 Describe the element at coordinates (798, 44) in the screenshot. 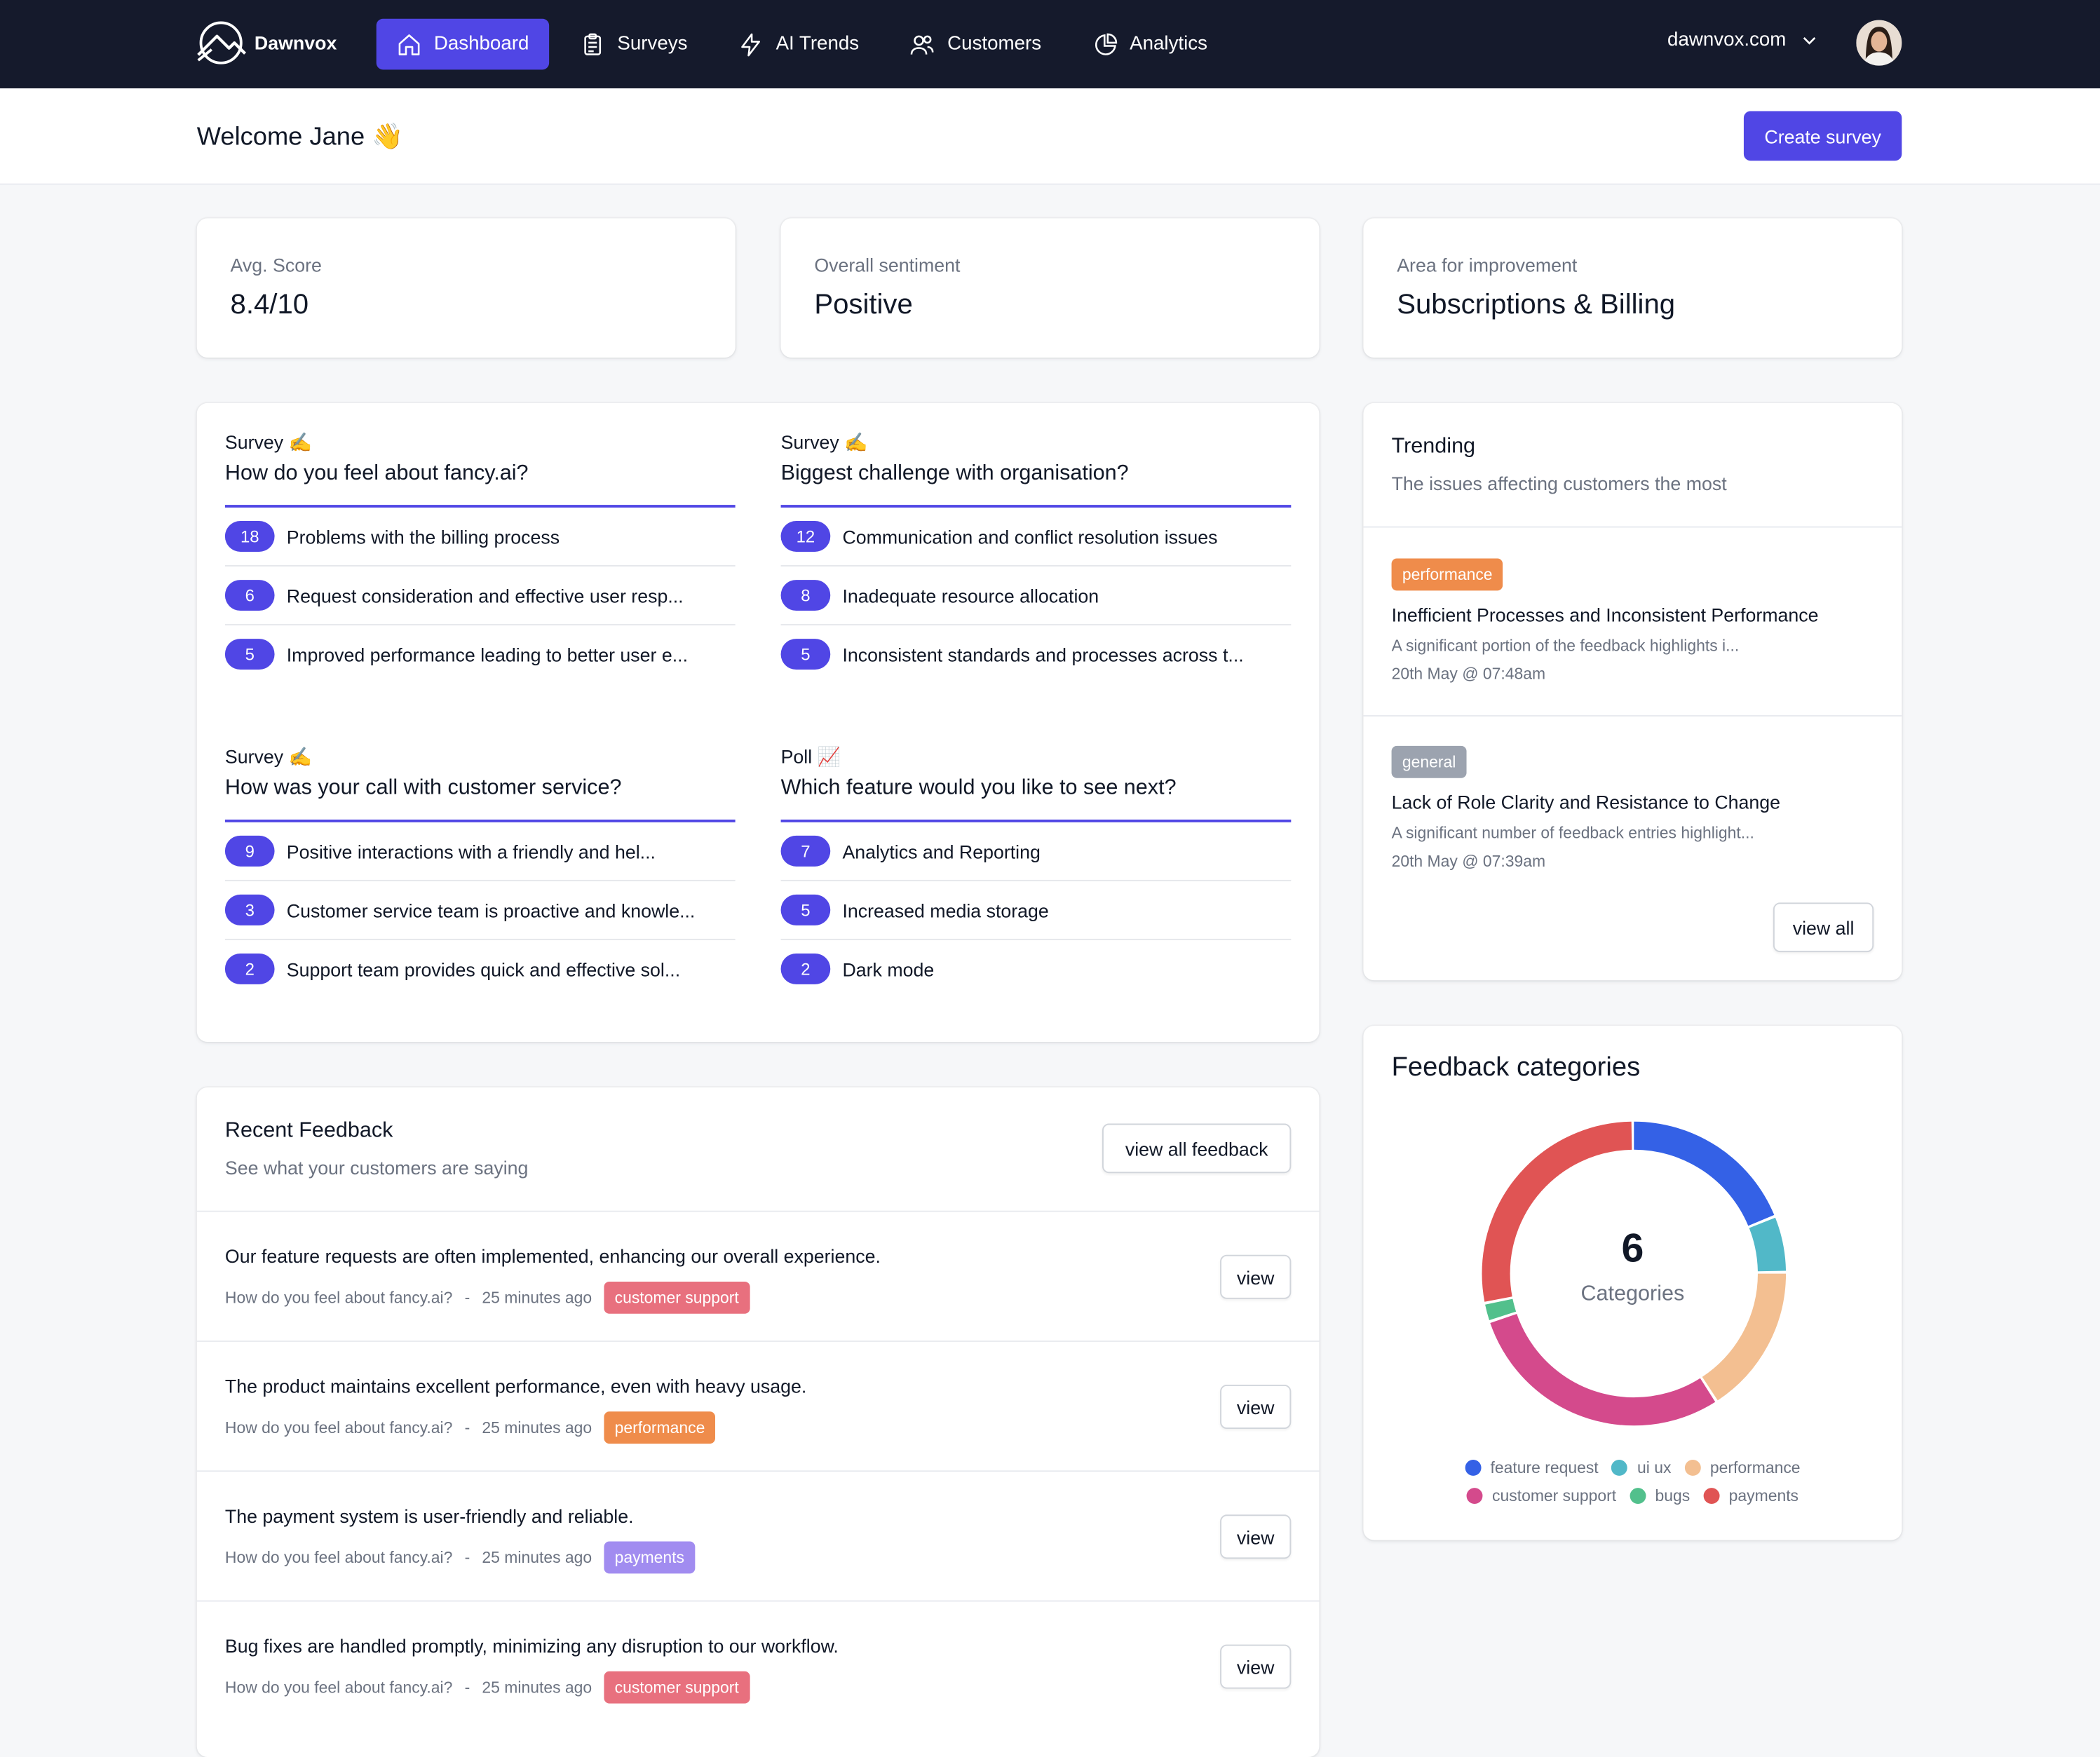

I see `nav-ai-trends: AI Trends` at that location.